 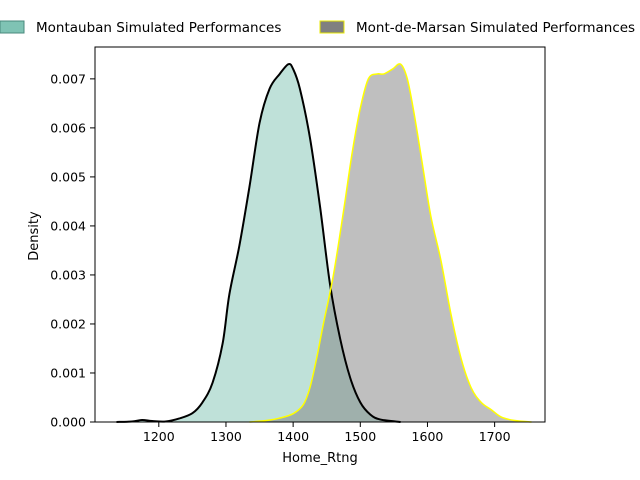 I want to click on y-tick-label: 0.007, so click(x=68, y=78).